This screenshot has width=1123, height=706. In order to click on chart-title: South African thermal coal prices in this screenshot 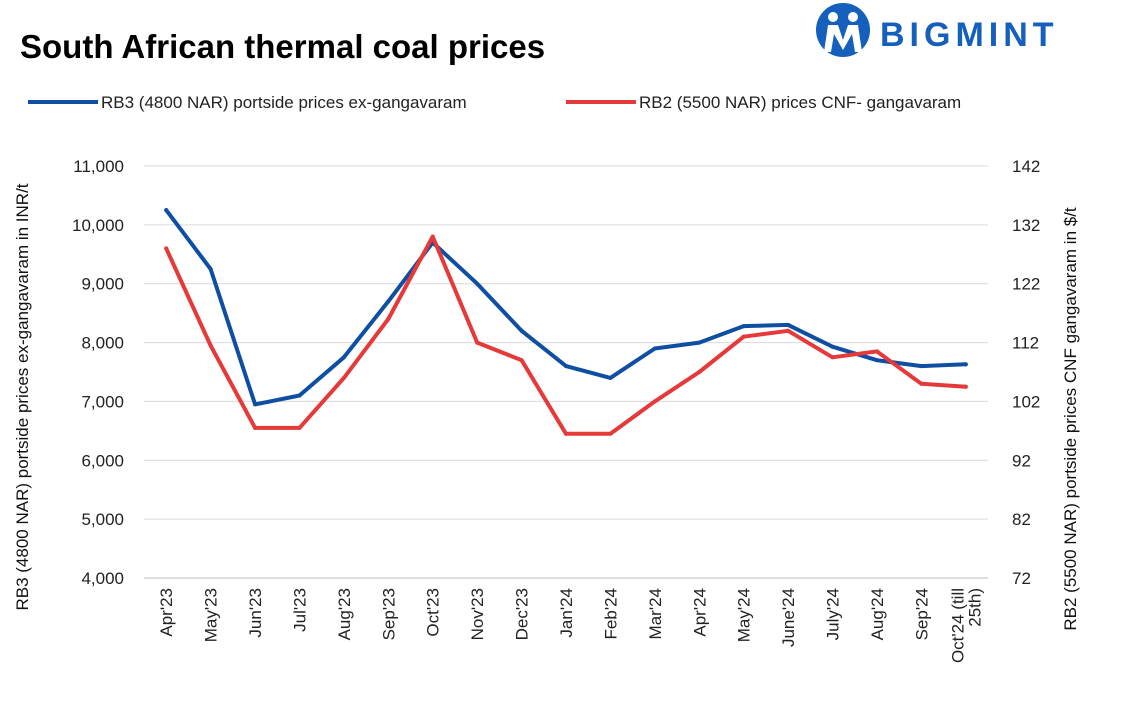, I will do `click(282, 46)`.